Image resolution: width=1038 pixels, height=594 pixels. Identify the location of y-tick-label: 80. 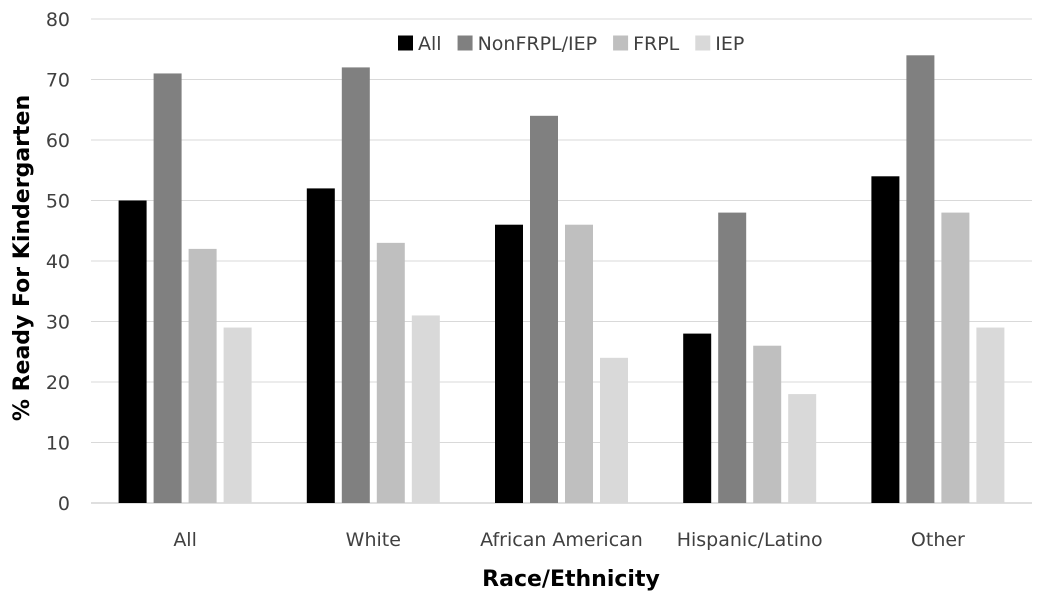
(58, 20).